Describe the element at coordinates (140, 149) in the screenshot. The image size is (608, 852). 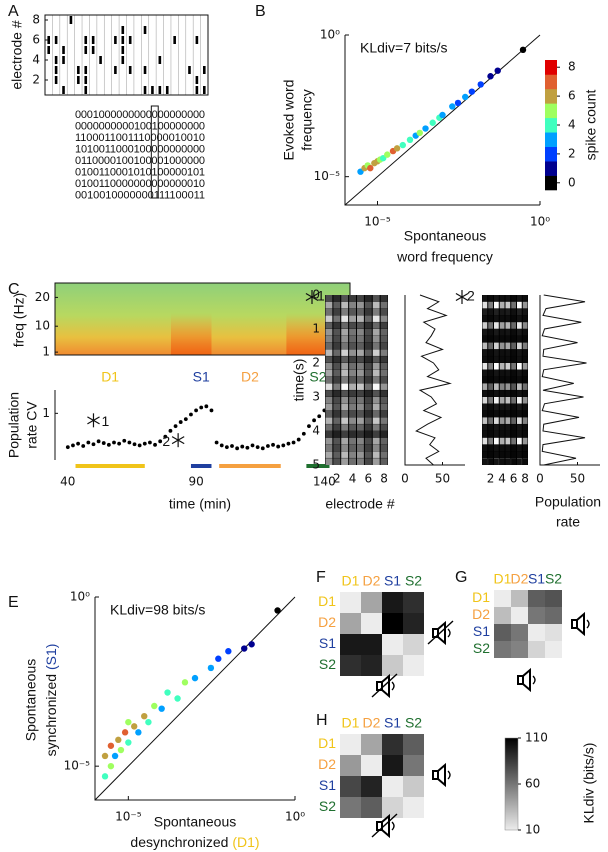
I see `binary-word: 1010011000100000000000` at that location.